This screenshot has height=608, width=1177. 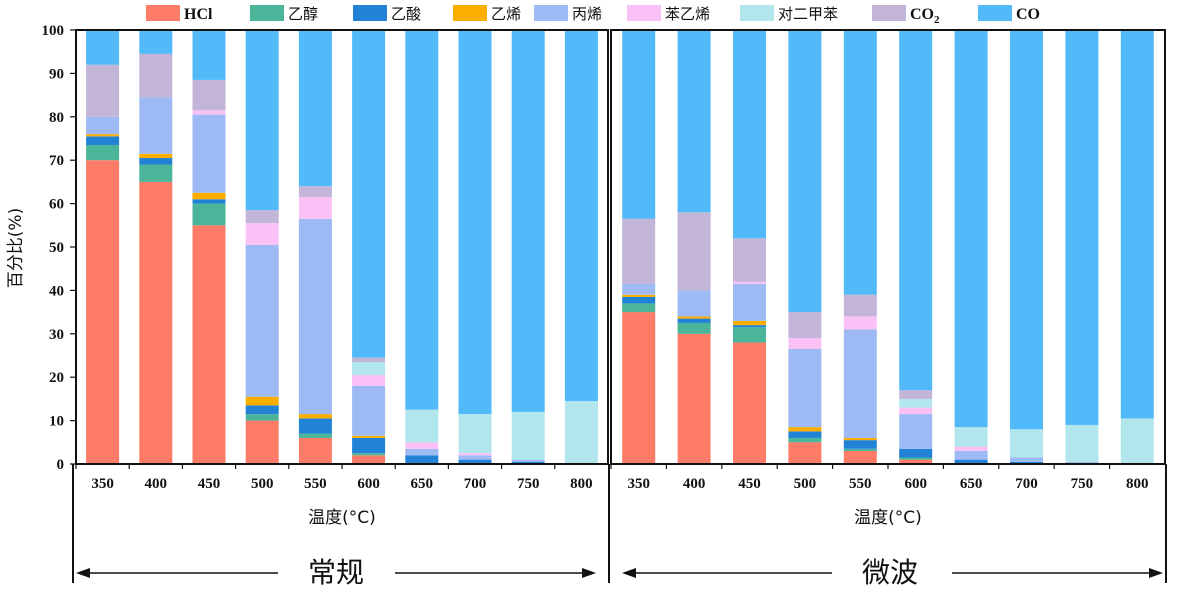 What do you see at coordinates (209, 484) in the screenshot?
I see `x-tick-label-p0-450: 450` at bounding box center [209, 484].